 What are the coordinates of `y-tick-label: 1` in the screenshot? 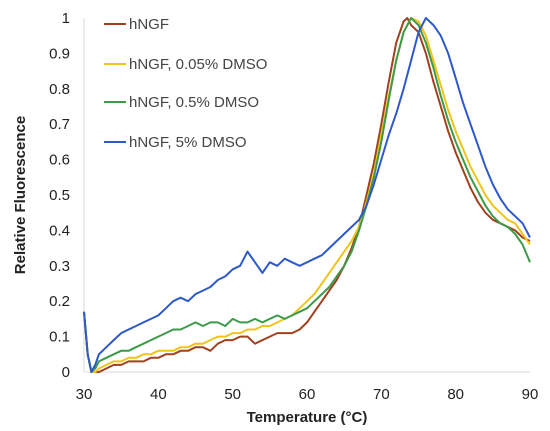 It's located at (66, 18).